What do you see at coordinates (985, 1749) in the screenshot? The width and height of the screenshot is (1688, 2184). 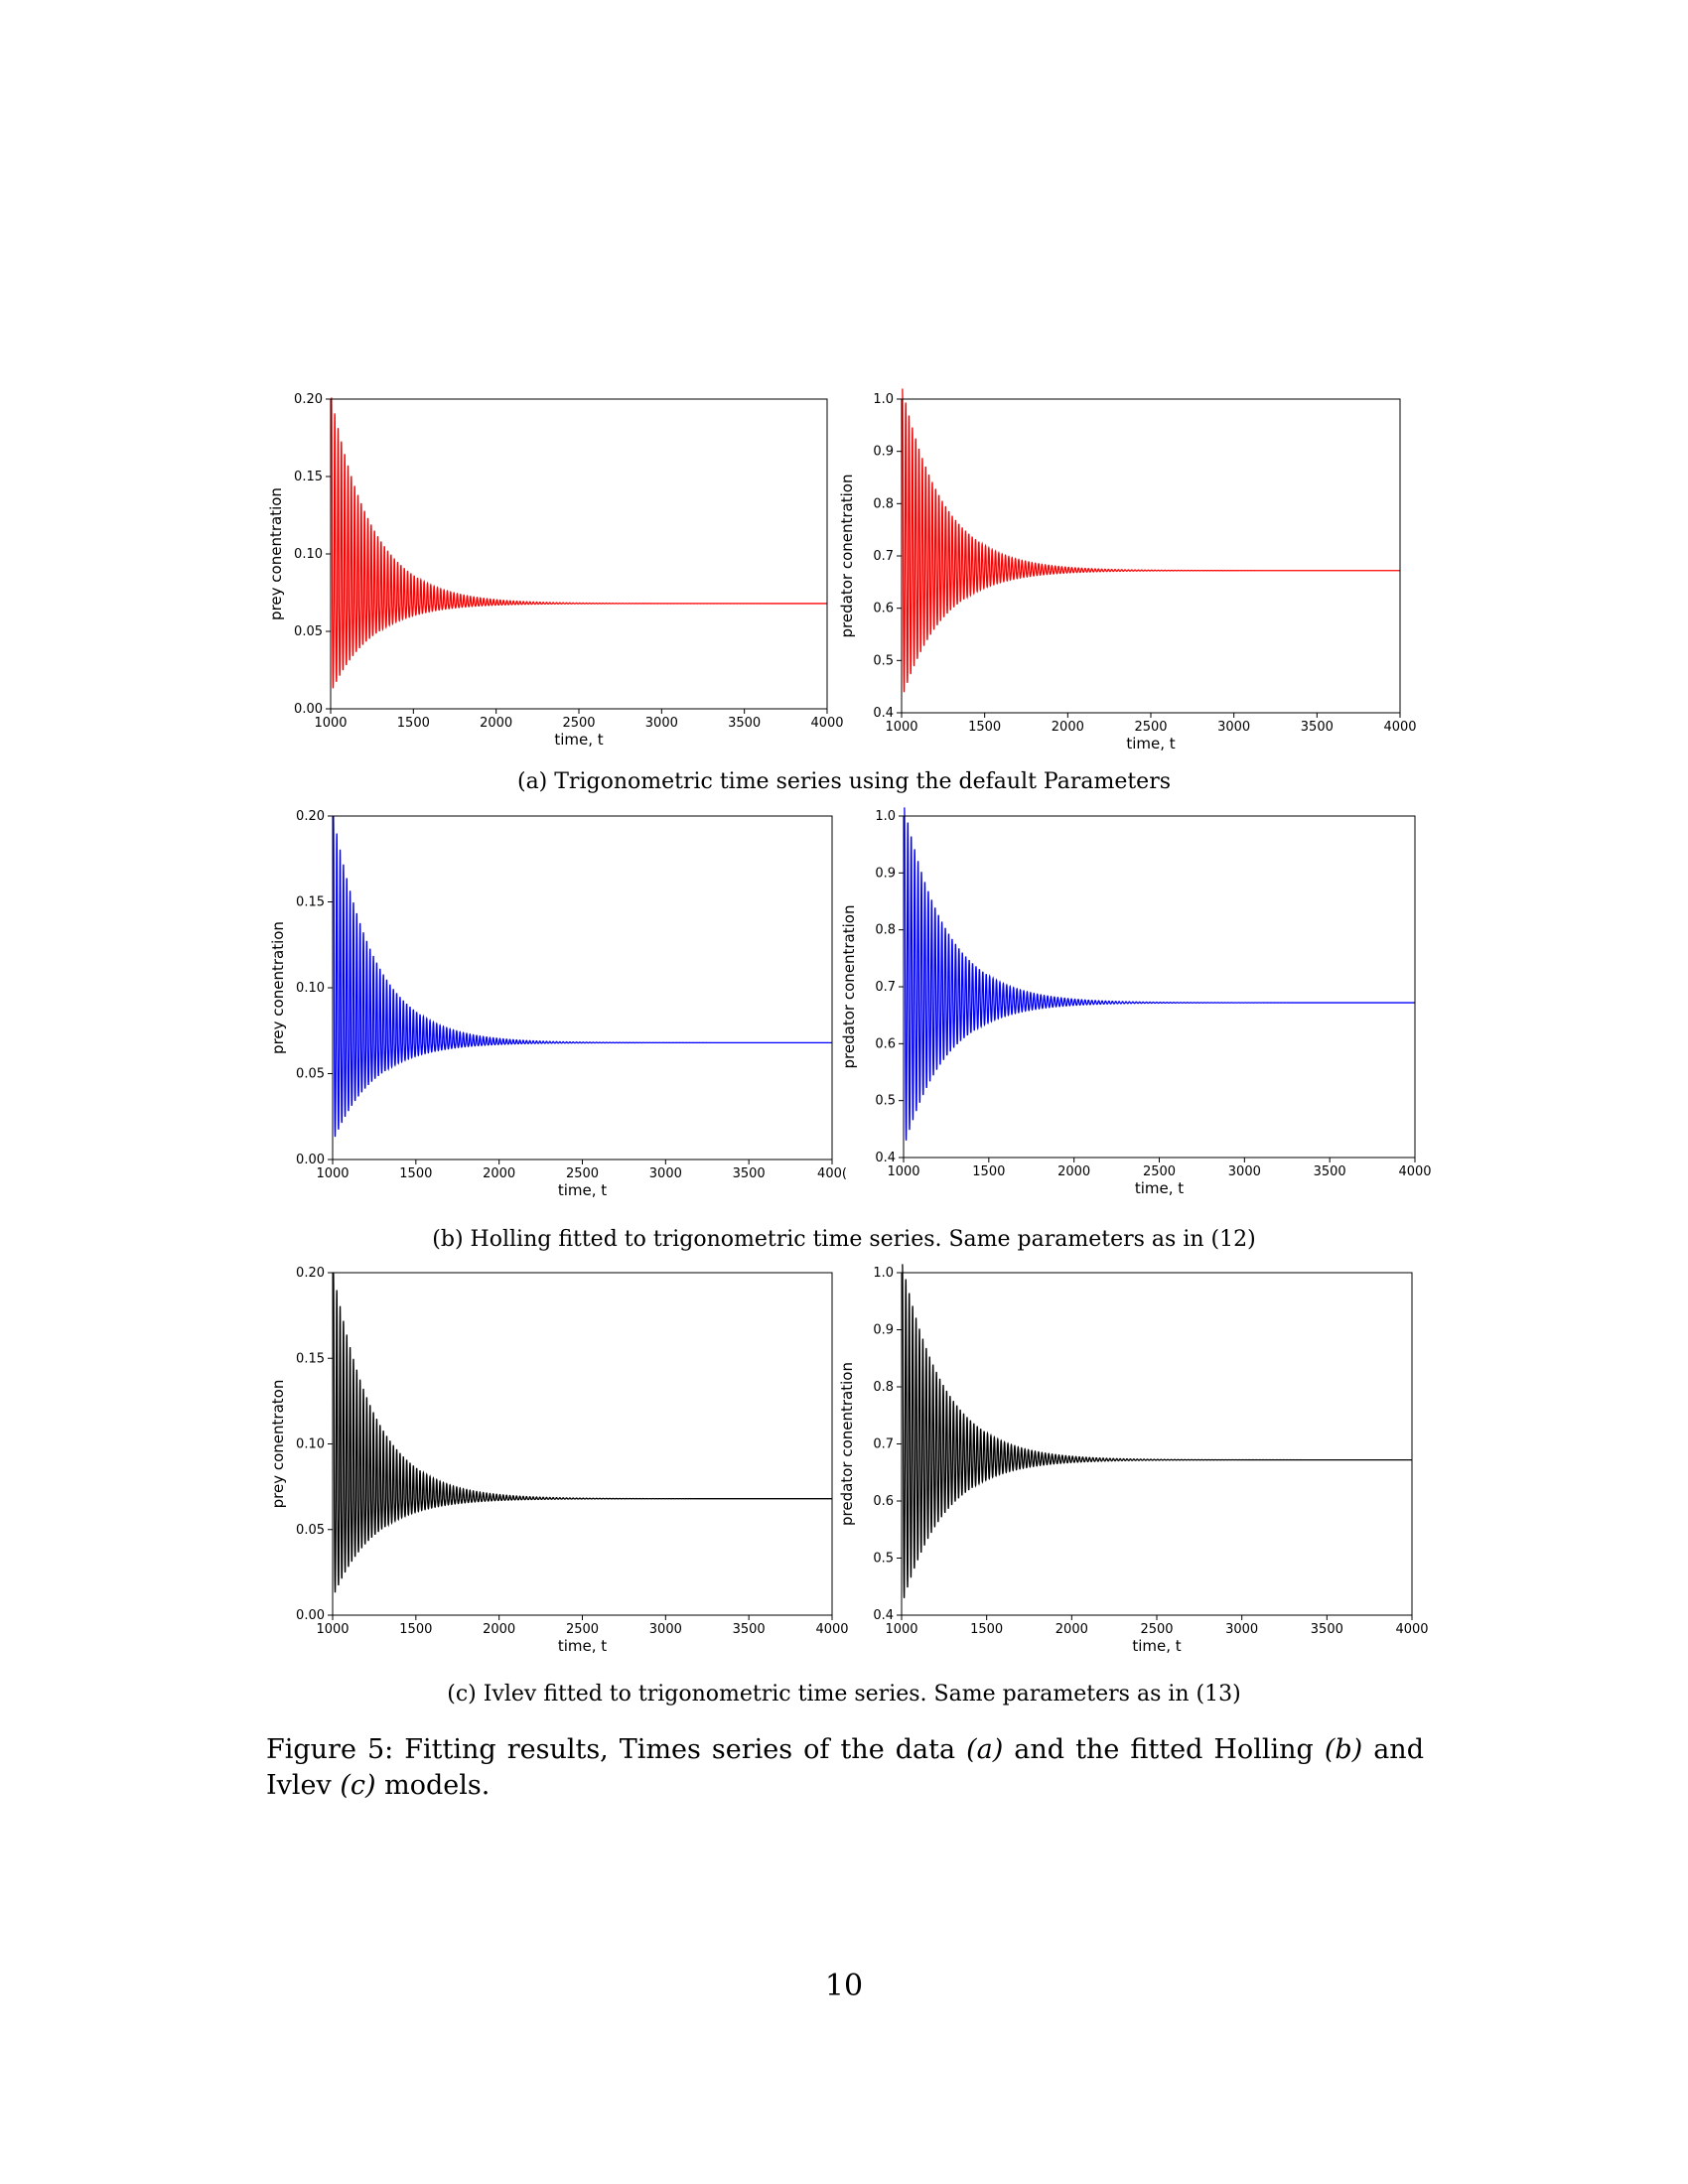 I see `figure-caption-ref-a: (a)` at bounding box center [985, 1749].